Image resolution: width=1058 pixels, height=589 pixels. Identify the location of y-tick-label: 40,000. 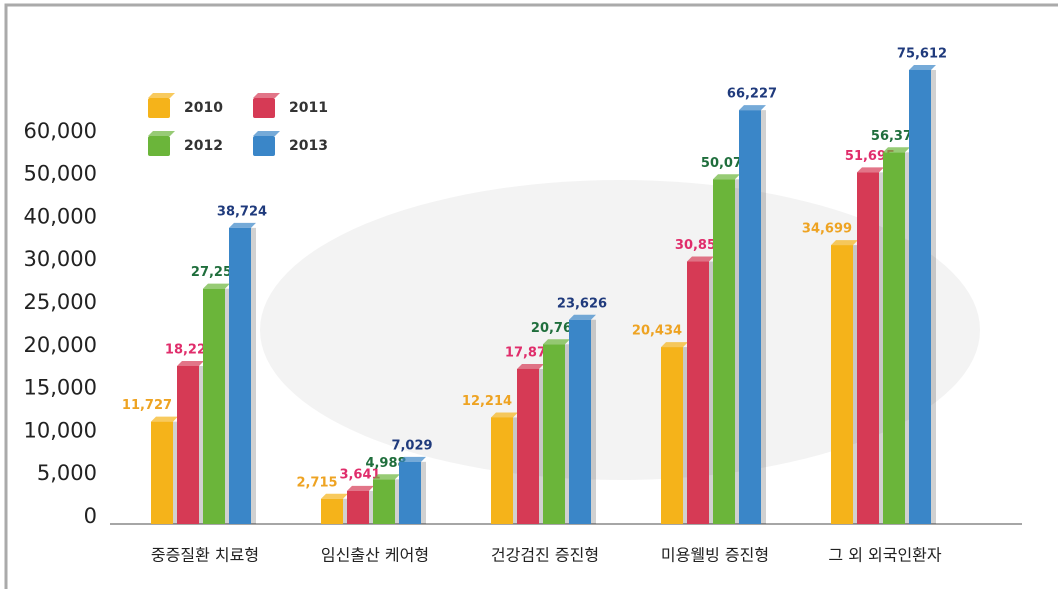
(60, 216).